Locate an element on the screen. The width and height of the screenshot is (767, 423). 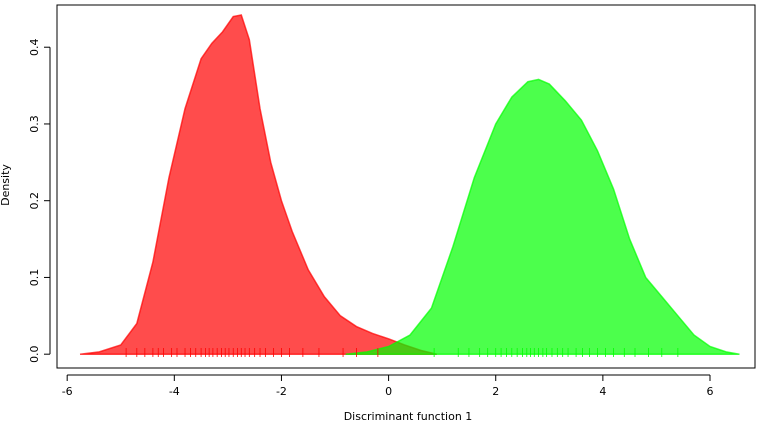
x-tick-label: -4 is located at coordinates (174, 391).